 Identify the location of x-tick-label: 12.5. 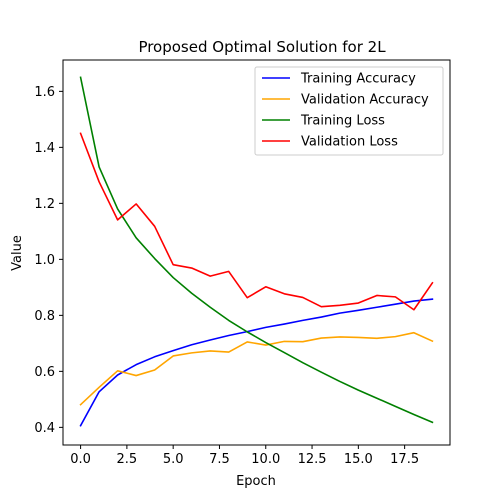
(312, 459).